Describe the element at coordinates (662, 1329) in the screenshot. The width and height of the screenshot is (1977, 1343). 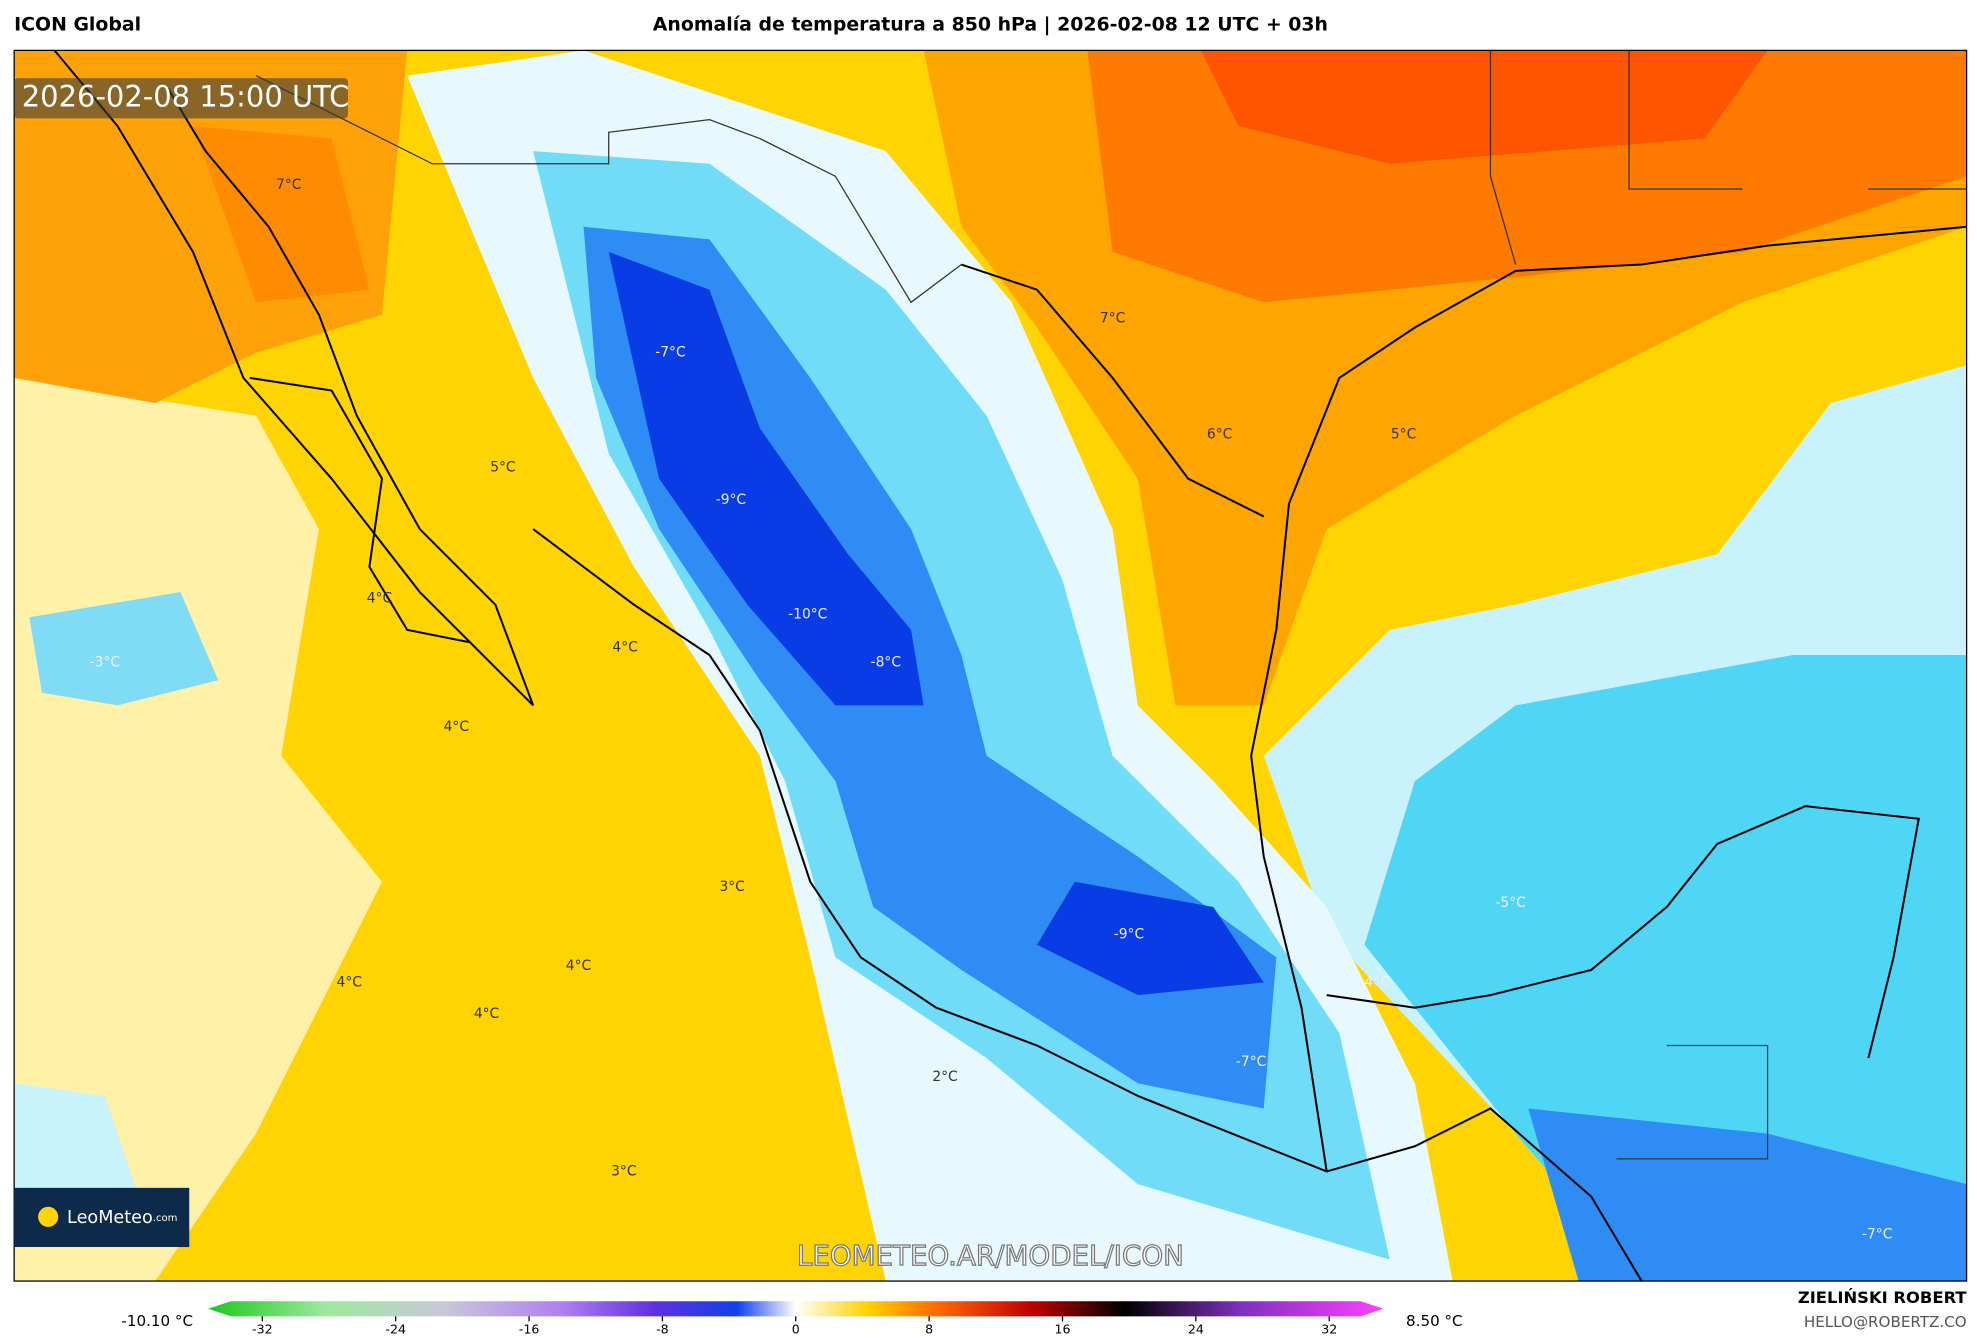
I see `colorbar-tick-label: -8` at that location.